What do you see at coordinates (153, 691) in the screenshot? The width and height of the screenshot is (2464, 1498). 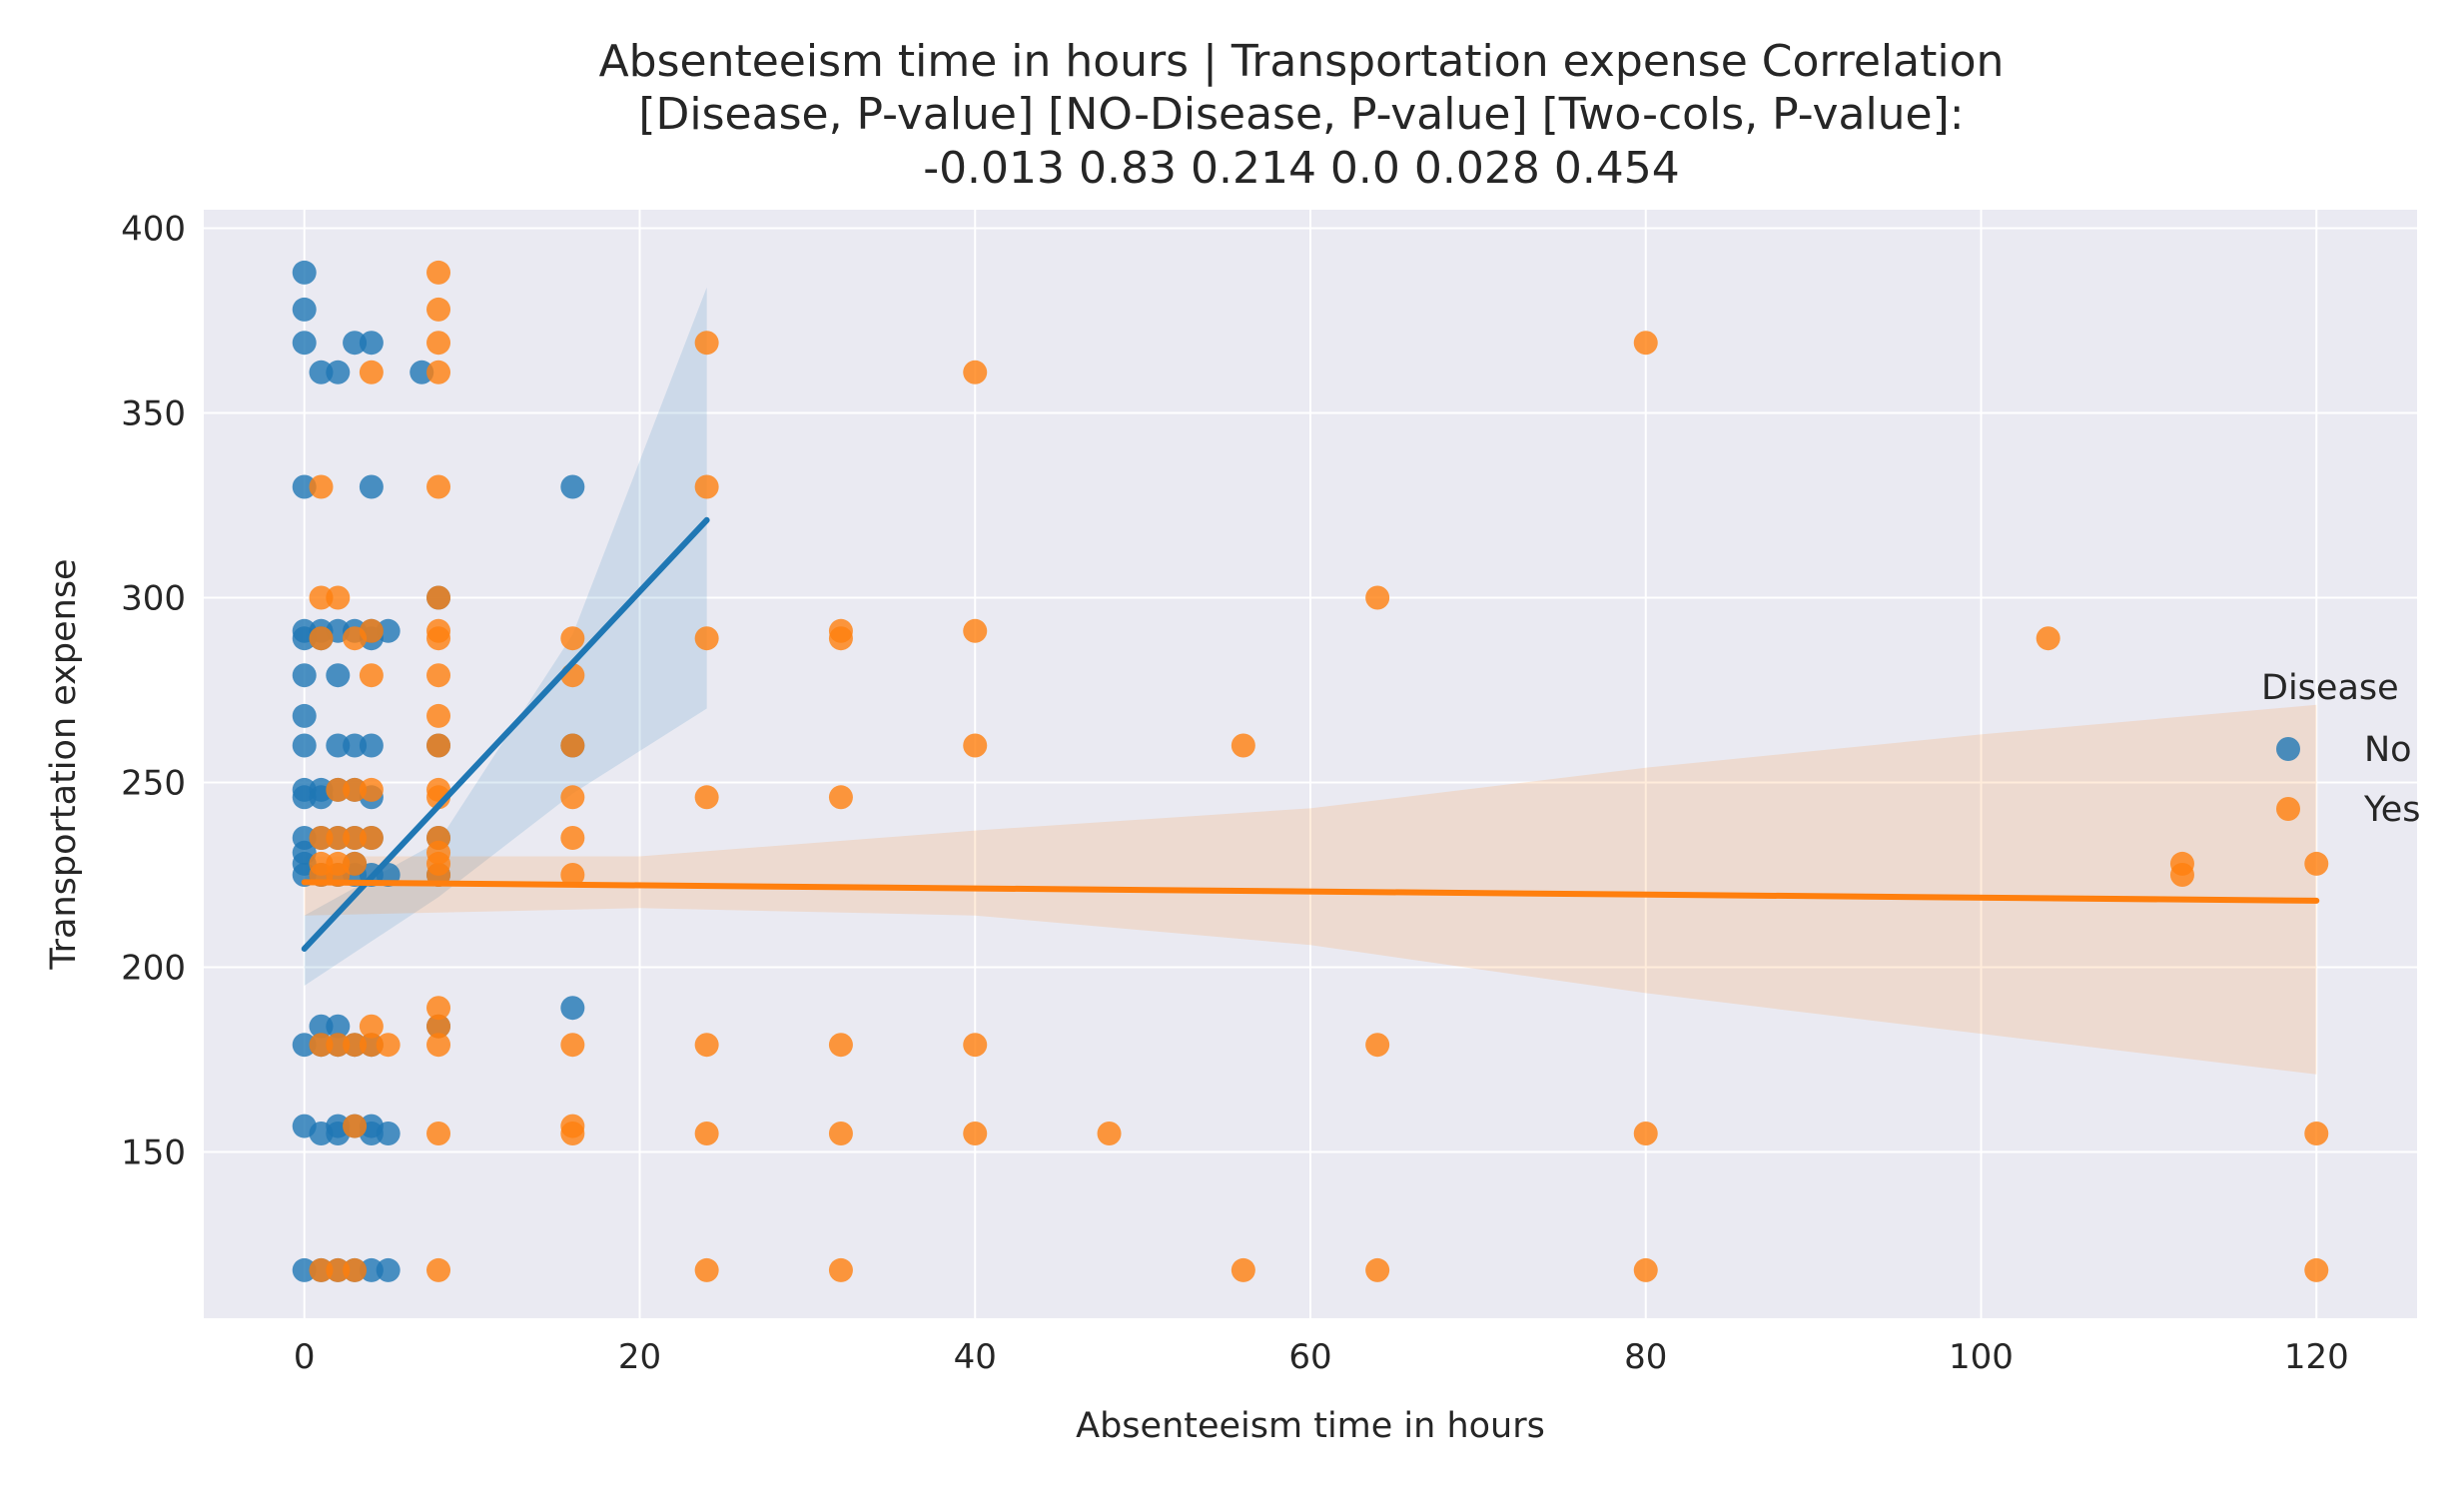 I see `y-tick-labels: 150 200 250 300 350 400` at bounding box center [153, 691].